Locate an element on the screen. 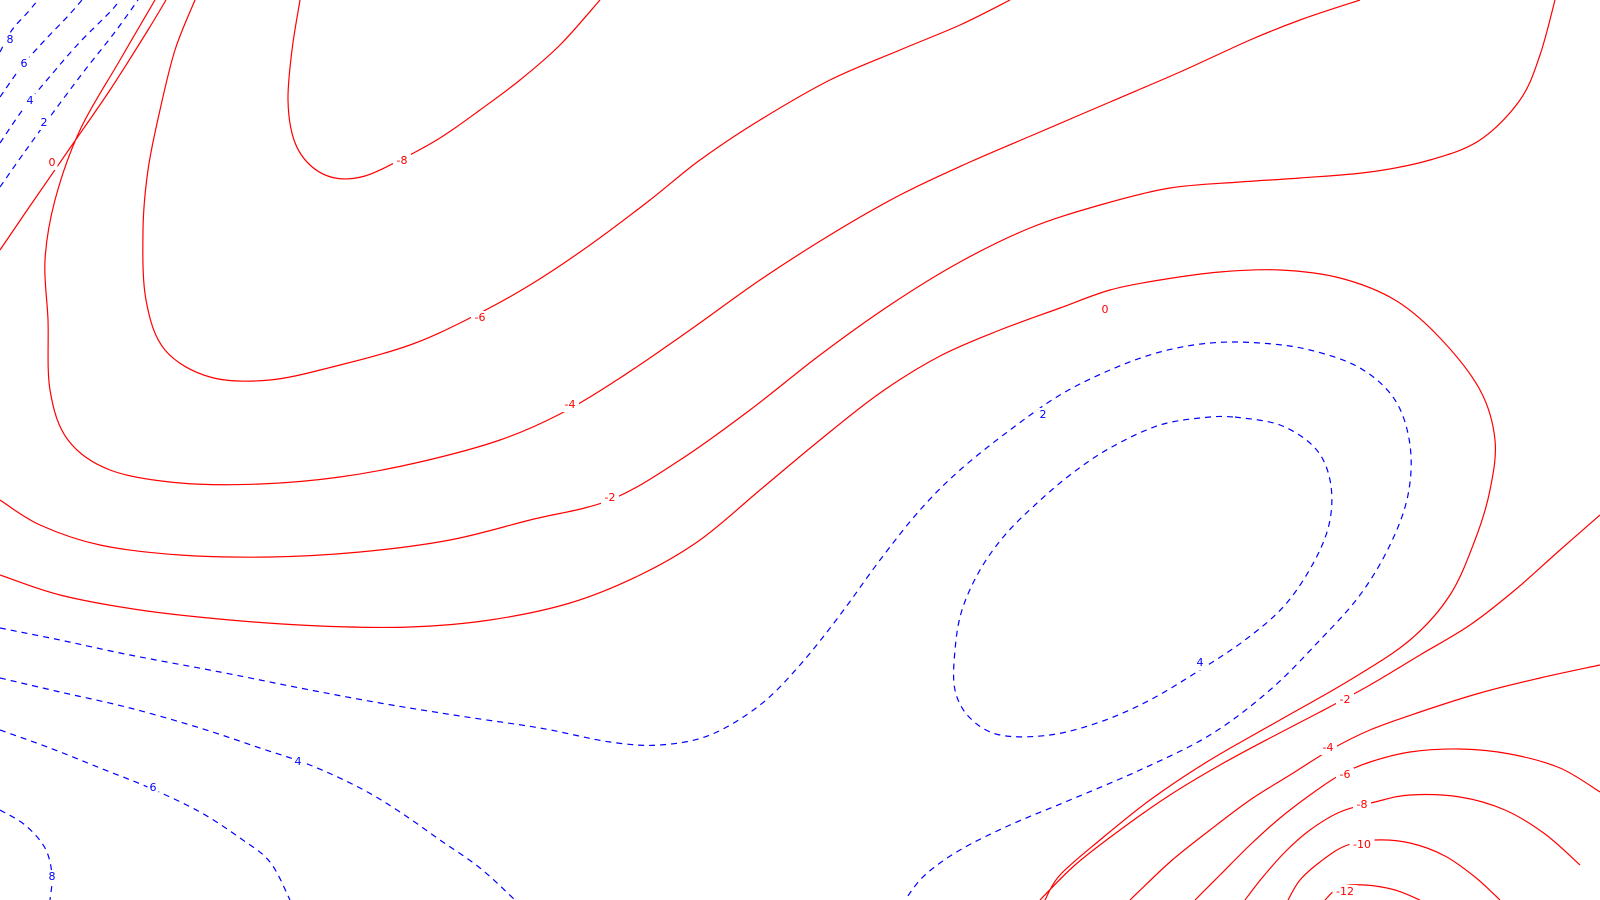  contour-label: -10 is located at coordinates (1362, 844).